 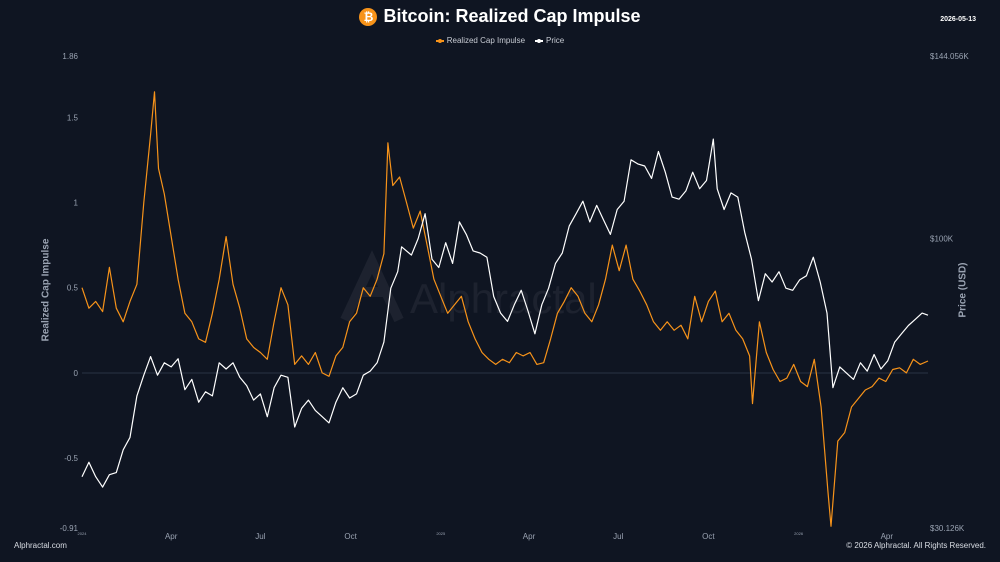 What do you see at coordinates (947, 528) in the screenshot?
I see `y-right-tick-label: $30.126K` at bounding box center [947, 528].